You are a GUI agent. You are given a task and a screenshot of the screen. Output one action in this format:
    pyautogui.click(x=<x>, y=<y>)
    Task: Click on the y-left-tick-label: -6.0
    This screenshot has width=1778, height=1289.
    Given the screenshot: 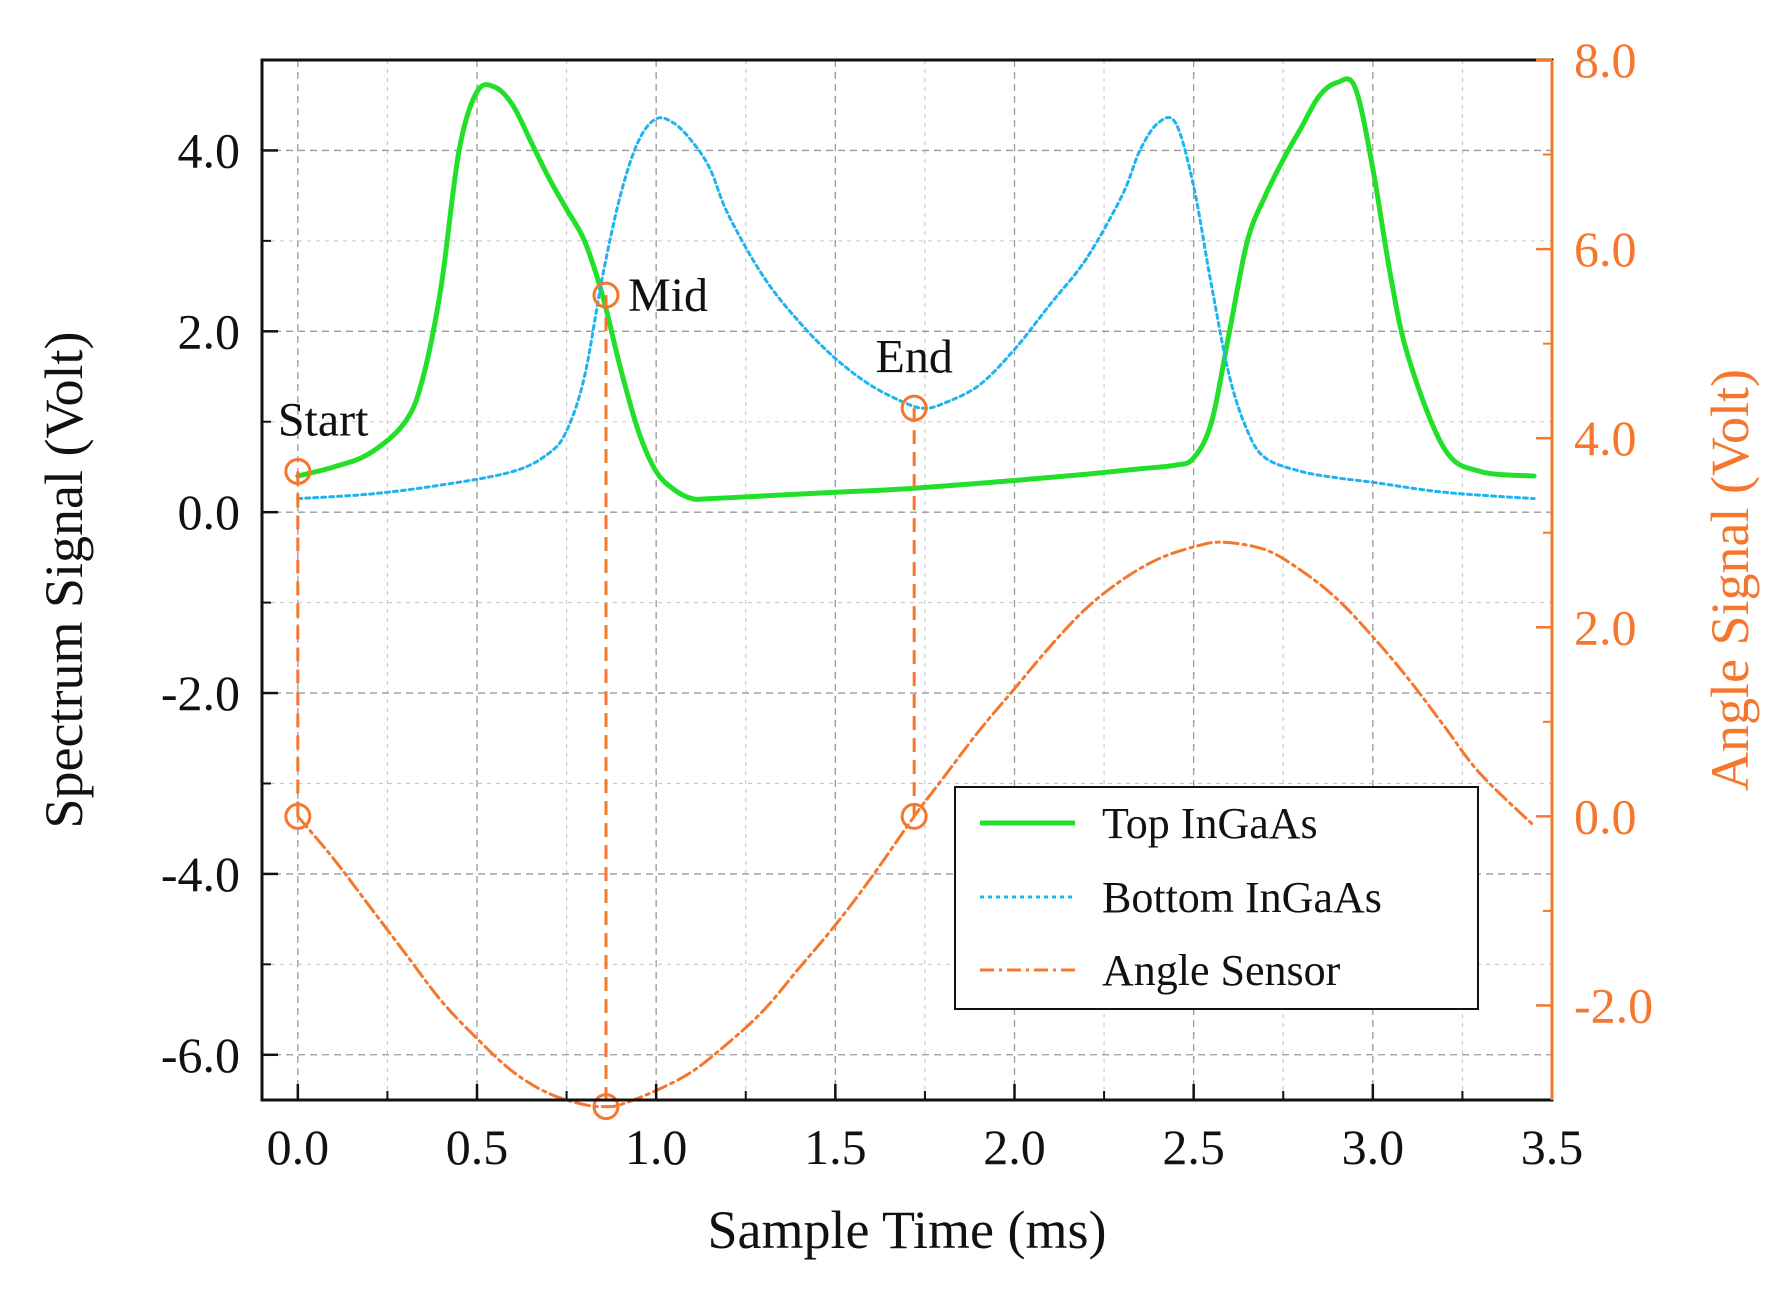 What is the action you would take?
    pyautogui.click(x=200, y=1055)
    